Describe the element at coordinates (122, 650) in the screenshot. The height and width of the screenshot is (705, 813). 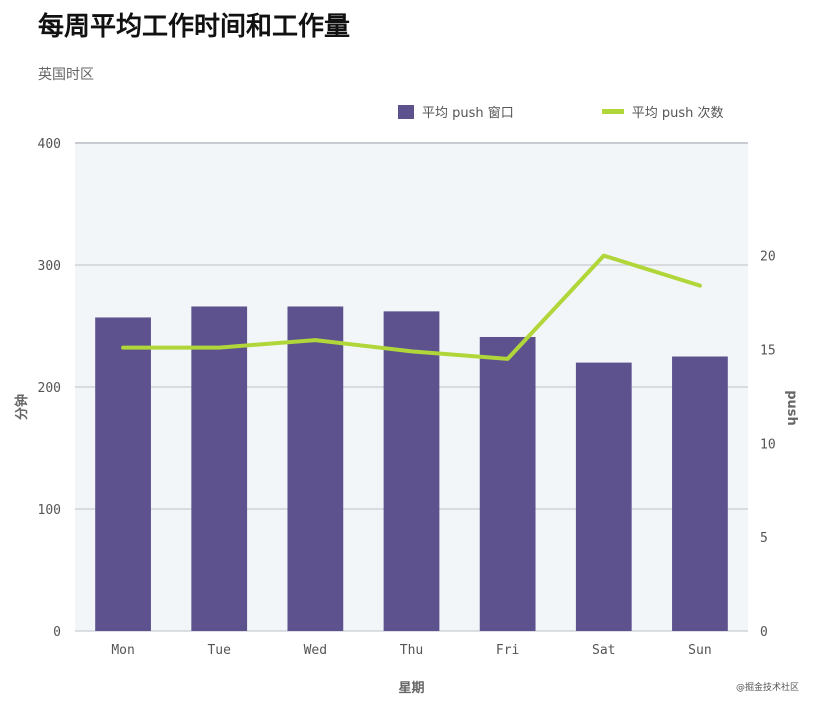
I see `x-tick-label: Mon` at that location.